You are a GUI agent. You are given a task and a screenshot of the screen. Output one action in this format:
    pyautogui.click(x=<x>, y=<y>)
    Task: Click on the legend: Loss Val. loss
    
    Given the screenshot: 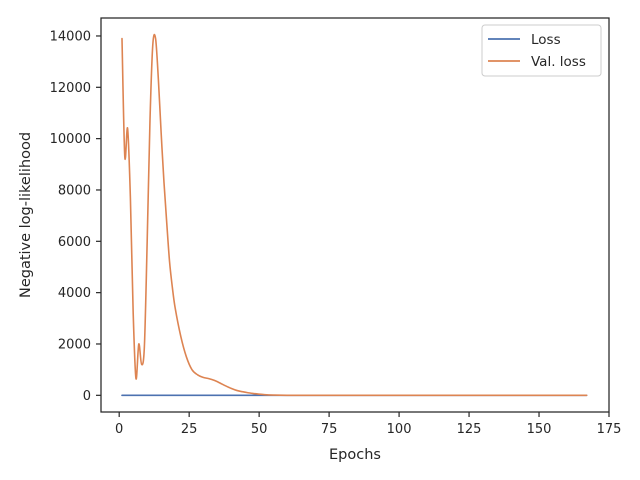 What is the action you would take?
    pyautogui.click(x=541, y=50)
    